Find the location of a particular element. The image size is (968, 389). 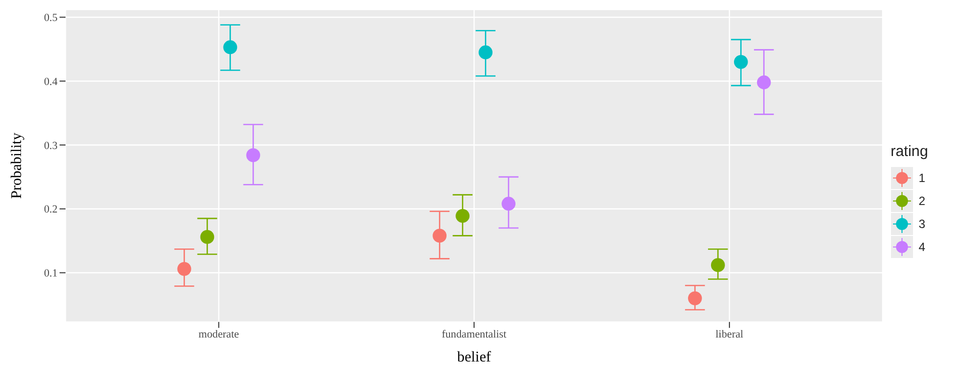

x-axis-title: belief is located at coordinates (474, 358).